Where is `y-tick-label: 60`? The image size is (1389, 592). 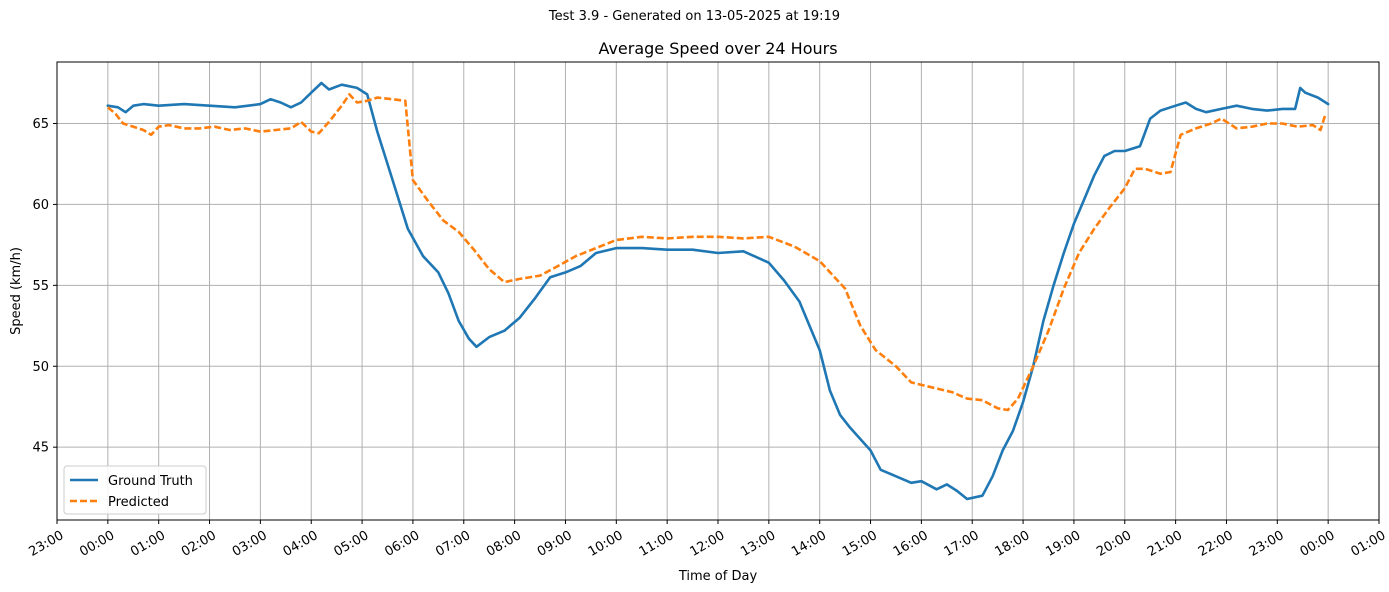 y-tick-label: 60 is located at coordinates (40, 205).